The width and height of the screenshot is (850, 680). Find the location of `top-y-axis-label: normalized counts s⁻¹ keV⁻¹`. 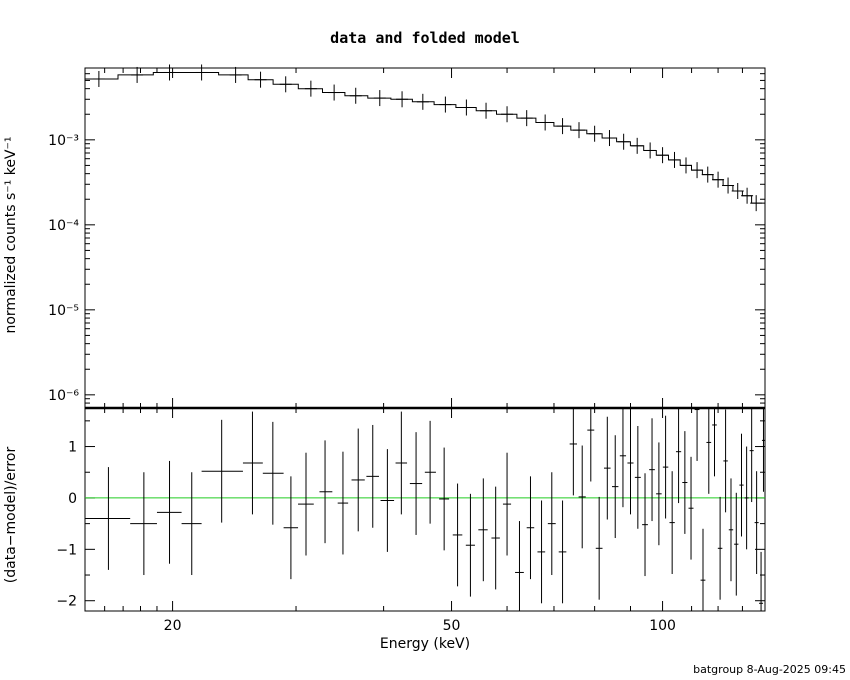

top-y-axis-label: normalized counts s⁻¹ keV⁻¹ is located at coordinates (11, 234).